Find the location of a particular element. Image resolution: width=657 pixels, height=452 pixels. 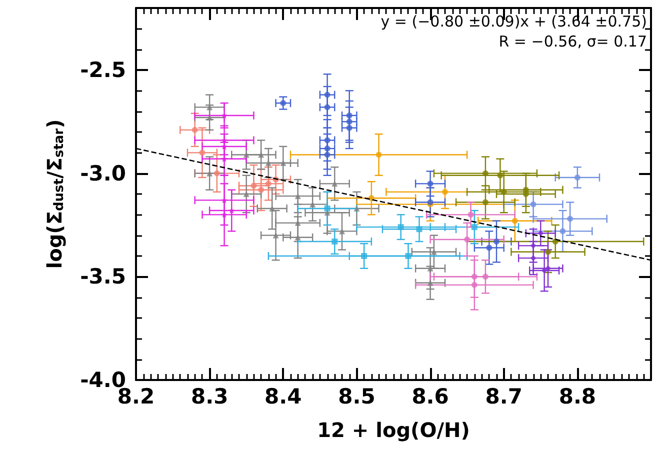

y-tick-label: -2.5 is located at coordinates (103, 70).